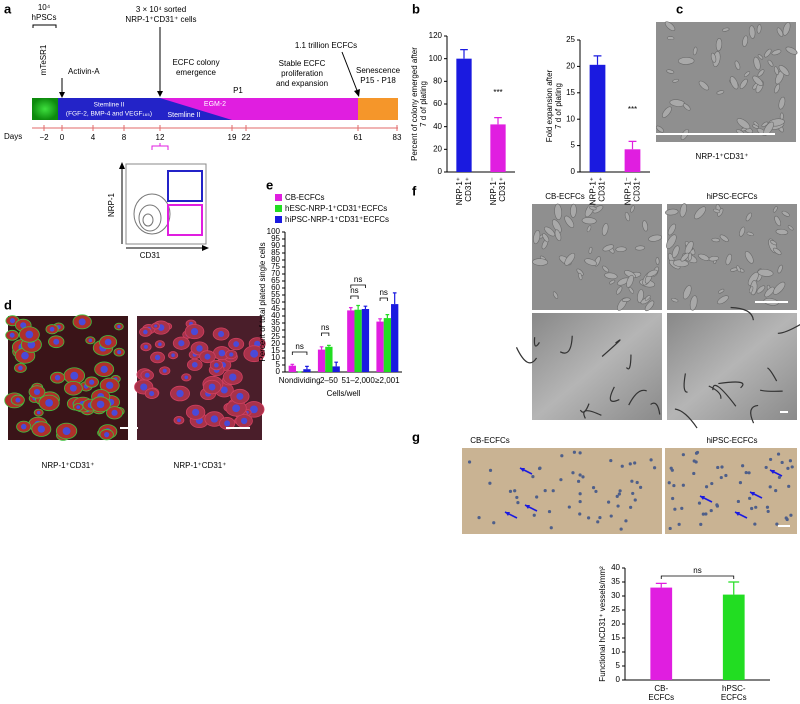 The width and height of the screenshot is (800, 704). I want to click on caption: NRP-1⁺CD31⁺, so click(722, 156).